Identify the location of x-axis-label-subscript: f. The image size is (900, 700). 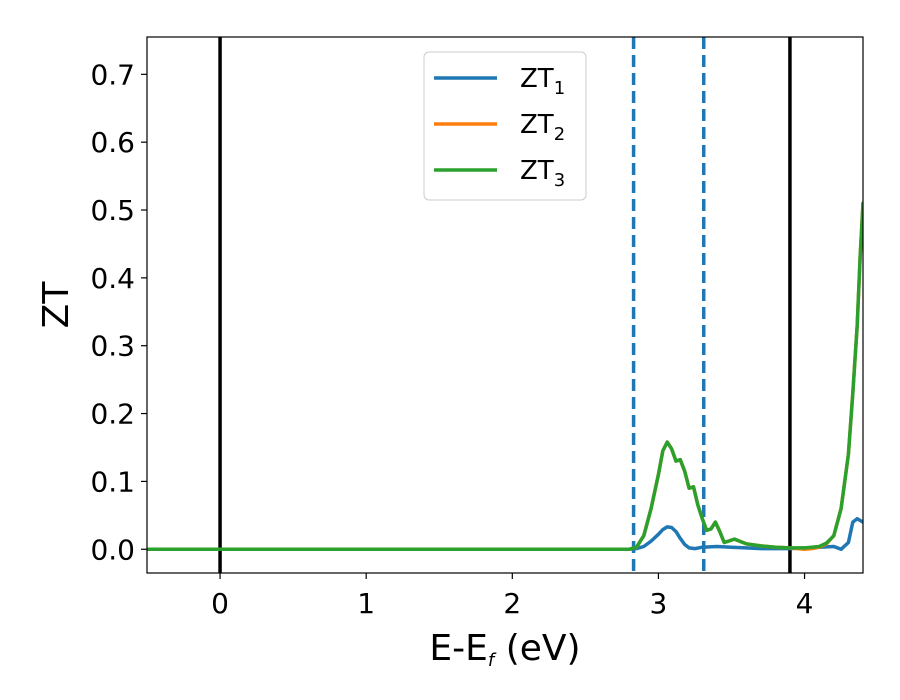
(492, 660).